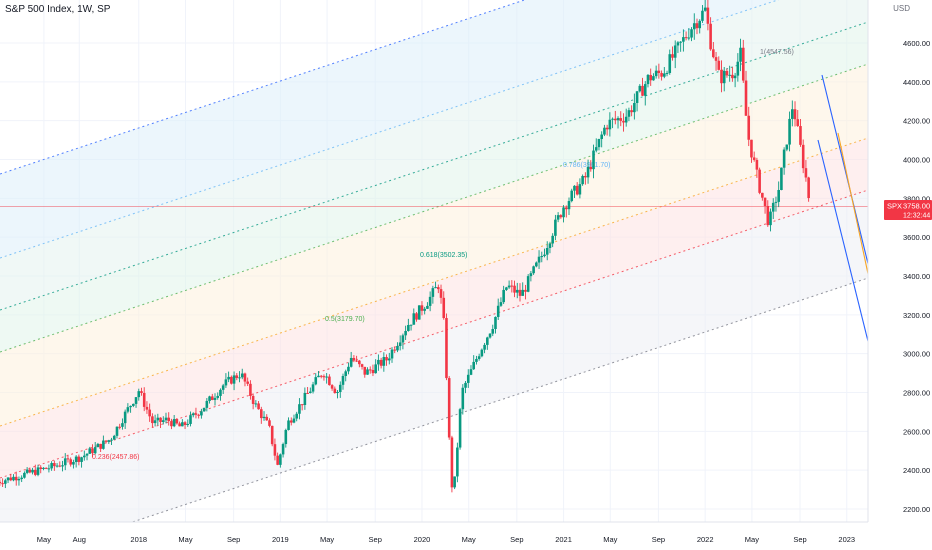 The image size is (932, 550). What do you see at coordinates (705, 539) in the screenshot?
I see `x-tick-label: 2022` at bounding box center [705, 539].